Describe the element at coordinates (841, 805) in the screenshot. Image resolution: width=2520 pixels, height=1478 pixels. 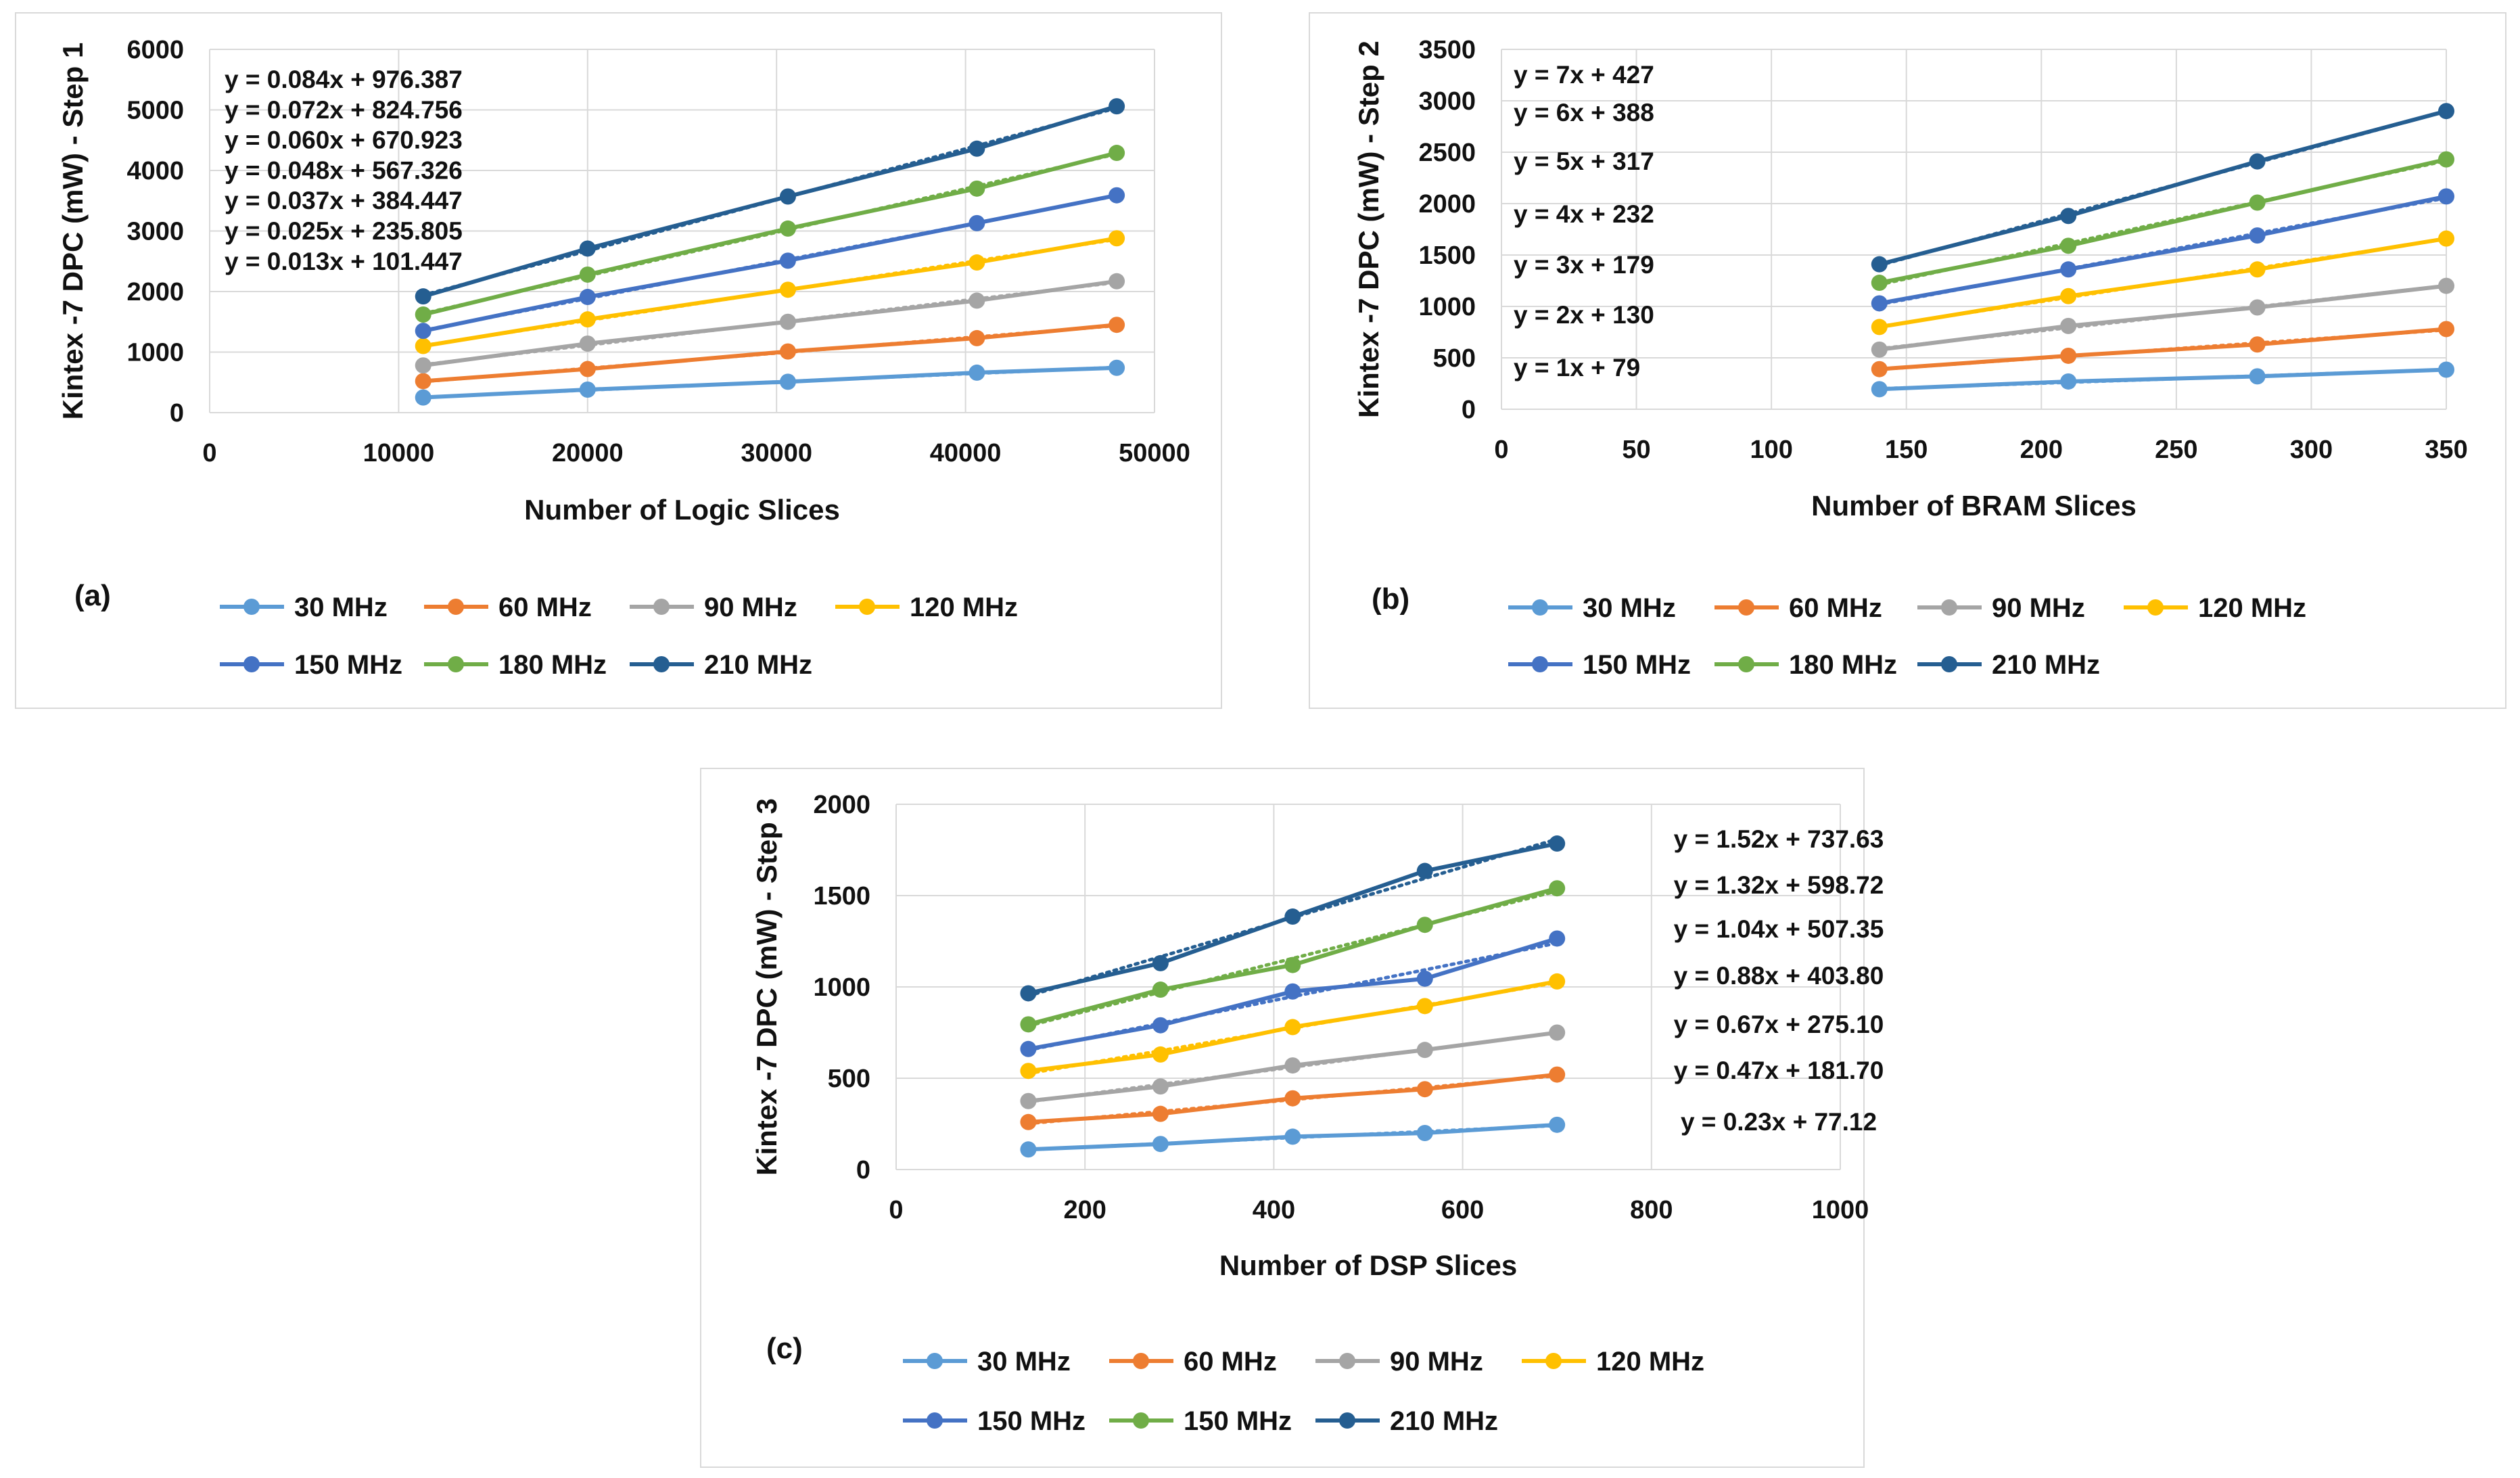
I see `y-tick-label: 2000` at that location.